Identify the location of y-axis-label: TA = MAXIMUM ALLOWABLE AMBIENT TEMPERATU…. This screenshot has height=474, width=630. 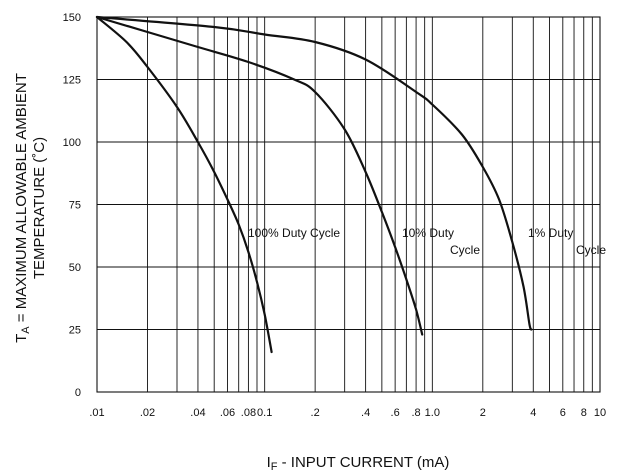
(30, 208).